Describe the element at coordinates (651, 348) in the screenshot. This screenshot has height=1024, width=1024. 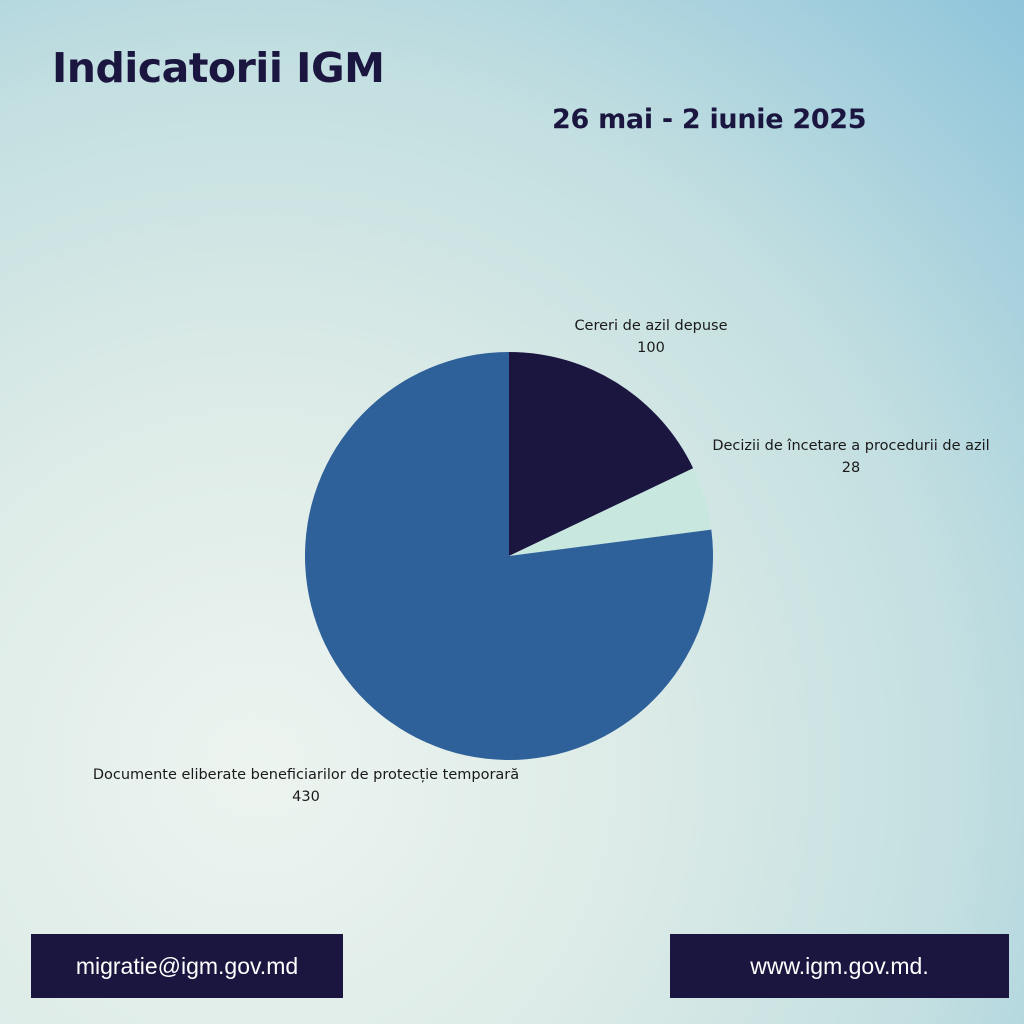
I see `slice-value: 100` at that location.